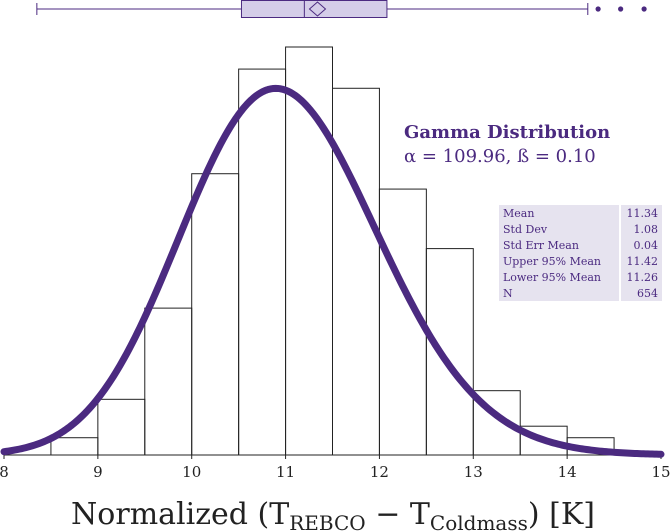  What do you see at coordinates (317, 9) in the screenshot?
I see `box-mean-diamond` at bounding box center [317, 9].